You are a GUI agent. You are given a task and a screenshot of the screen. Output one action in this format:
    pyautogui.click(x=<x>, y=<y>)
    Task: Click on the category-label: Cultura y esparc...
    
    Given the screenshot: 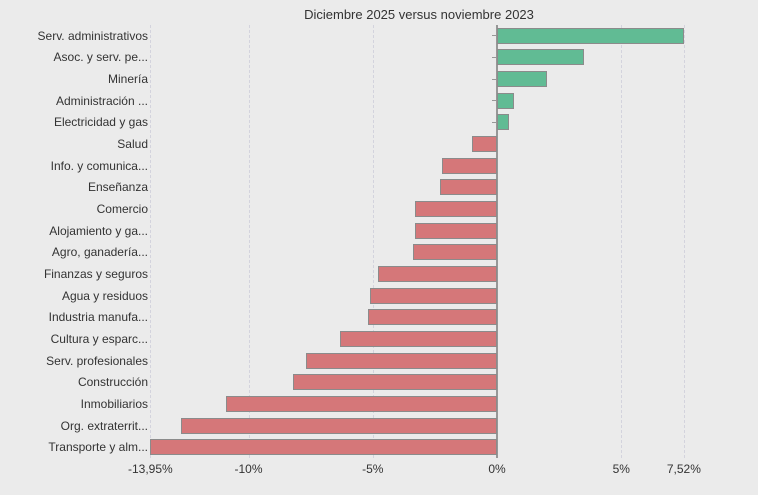 What is the action you would take?
    pyautogui.click(x=99, y=338)
    